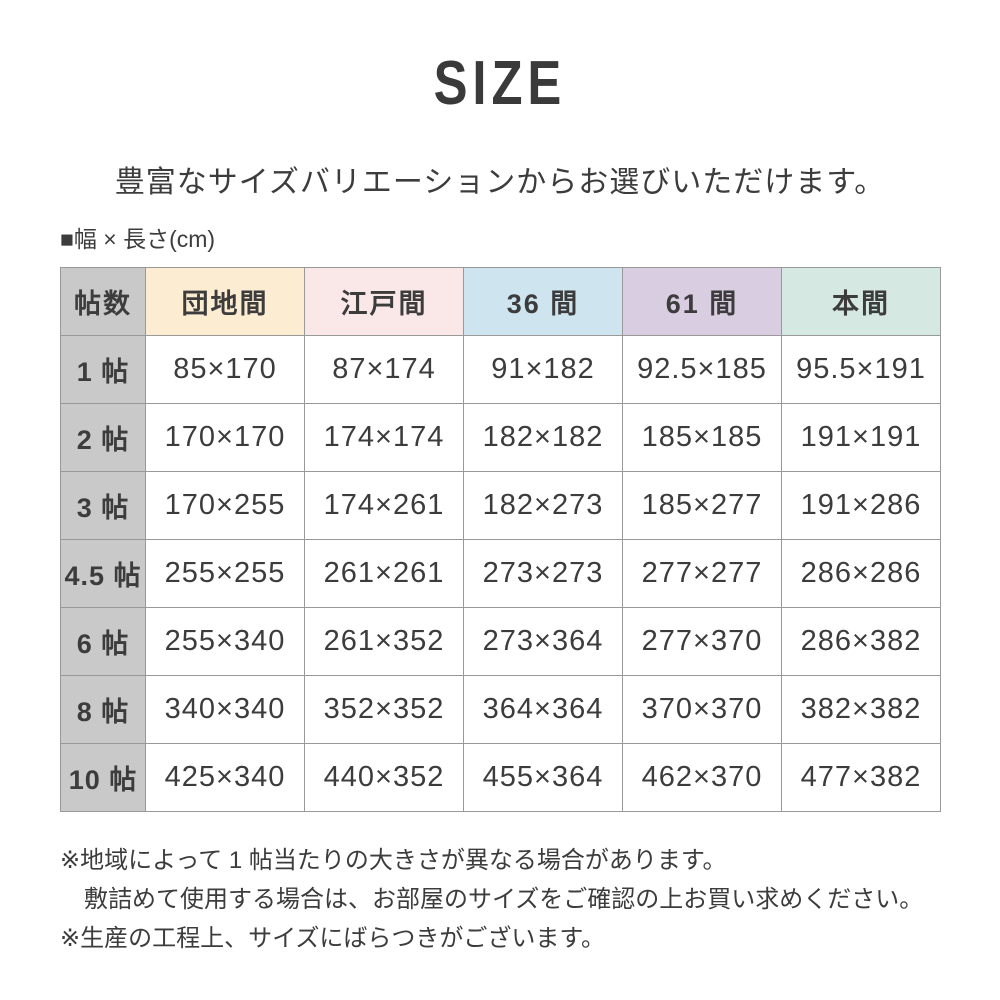  I want to click on size-cell: 170×170, so click(225, 437).